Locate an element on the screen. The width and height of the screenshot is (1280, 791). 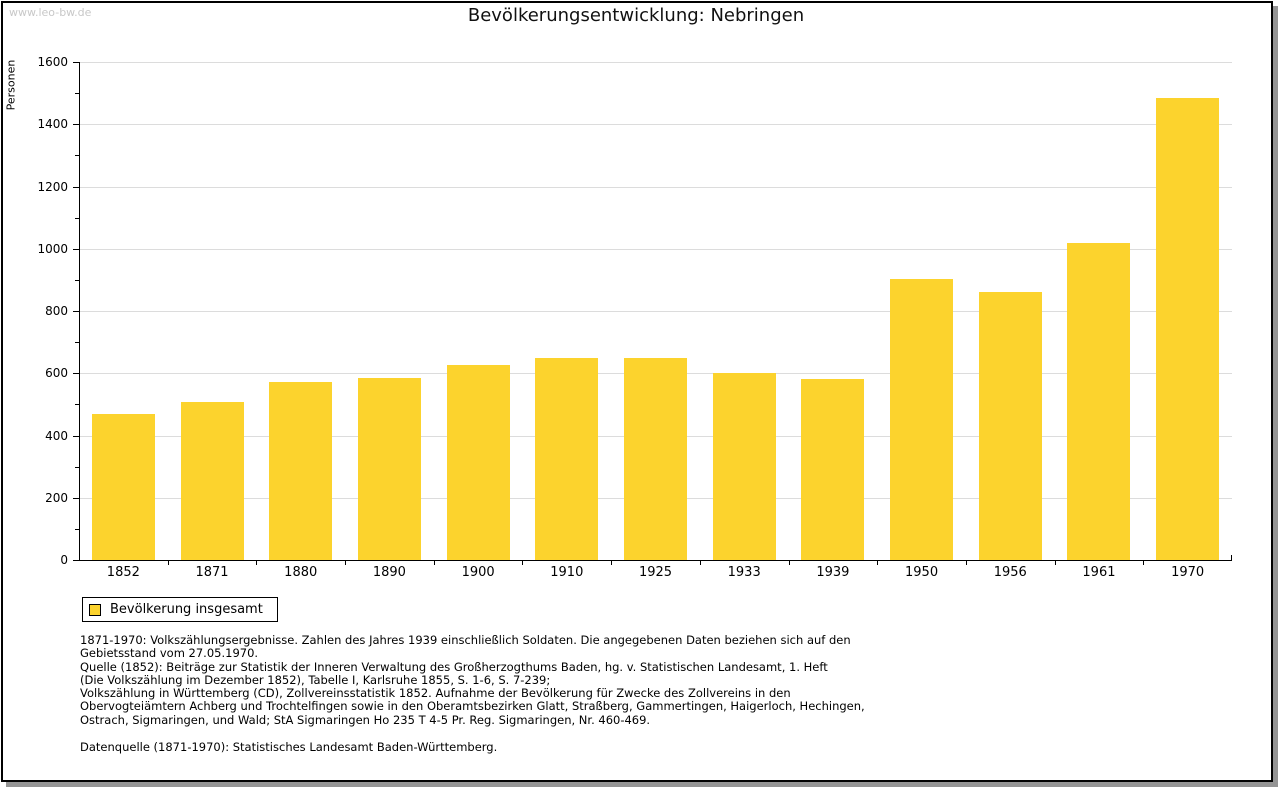
y-axis-tick-label: 1200 is located at coordinates (52, 186).